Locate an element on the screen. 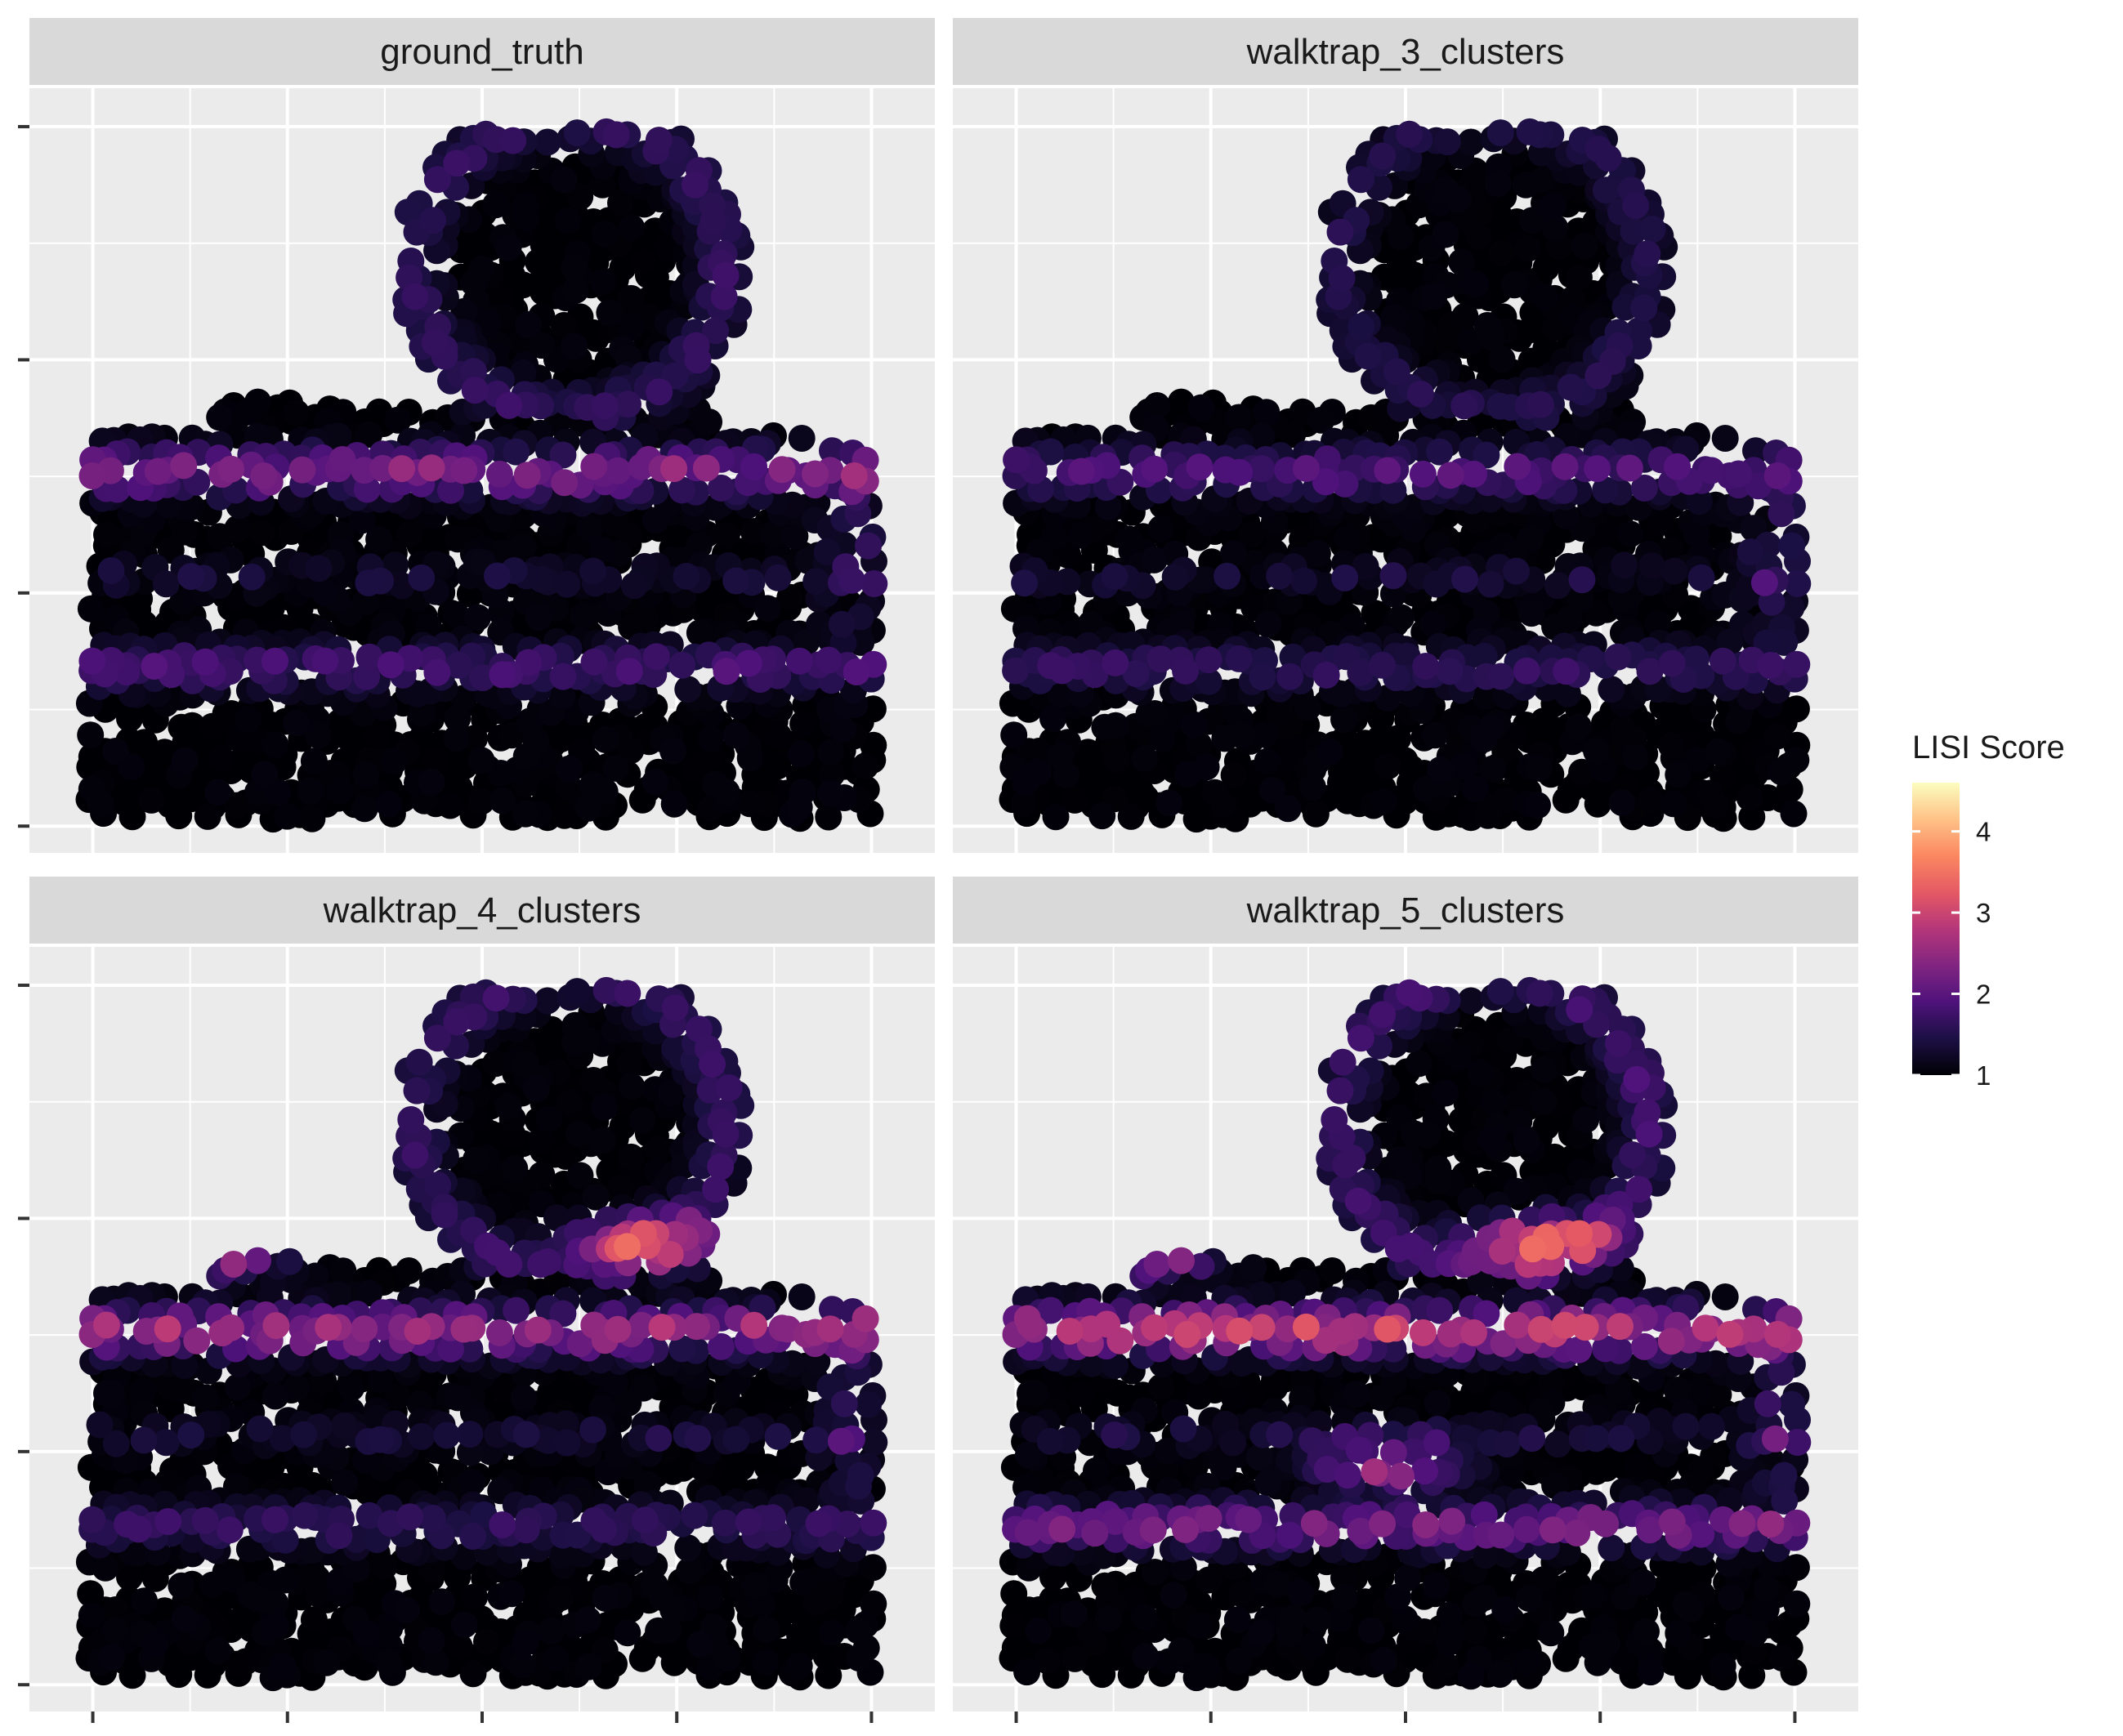 This screenshot has width=2123, height=1736. facet-title: walktrap_4_clusters is located at coordinates (482, 910).